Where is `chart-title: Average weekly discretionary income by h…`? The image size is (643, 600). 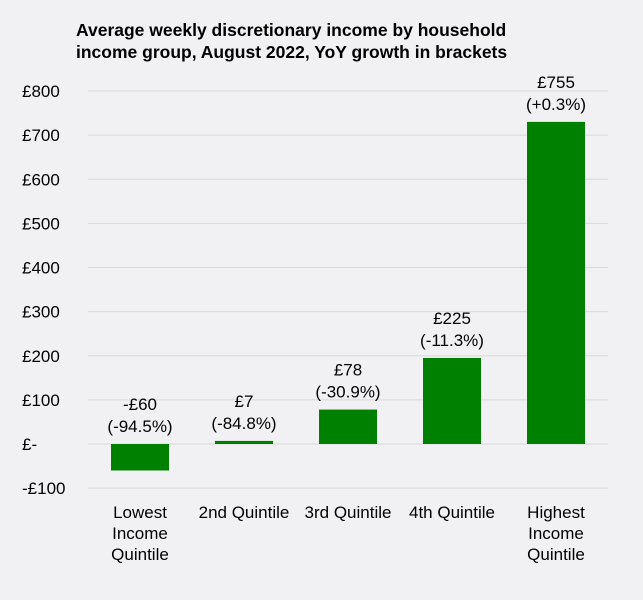 chart-title: Average weekly discretionary income by h… is located at coordinates (291, 41).